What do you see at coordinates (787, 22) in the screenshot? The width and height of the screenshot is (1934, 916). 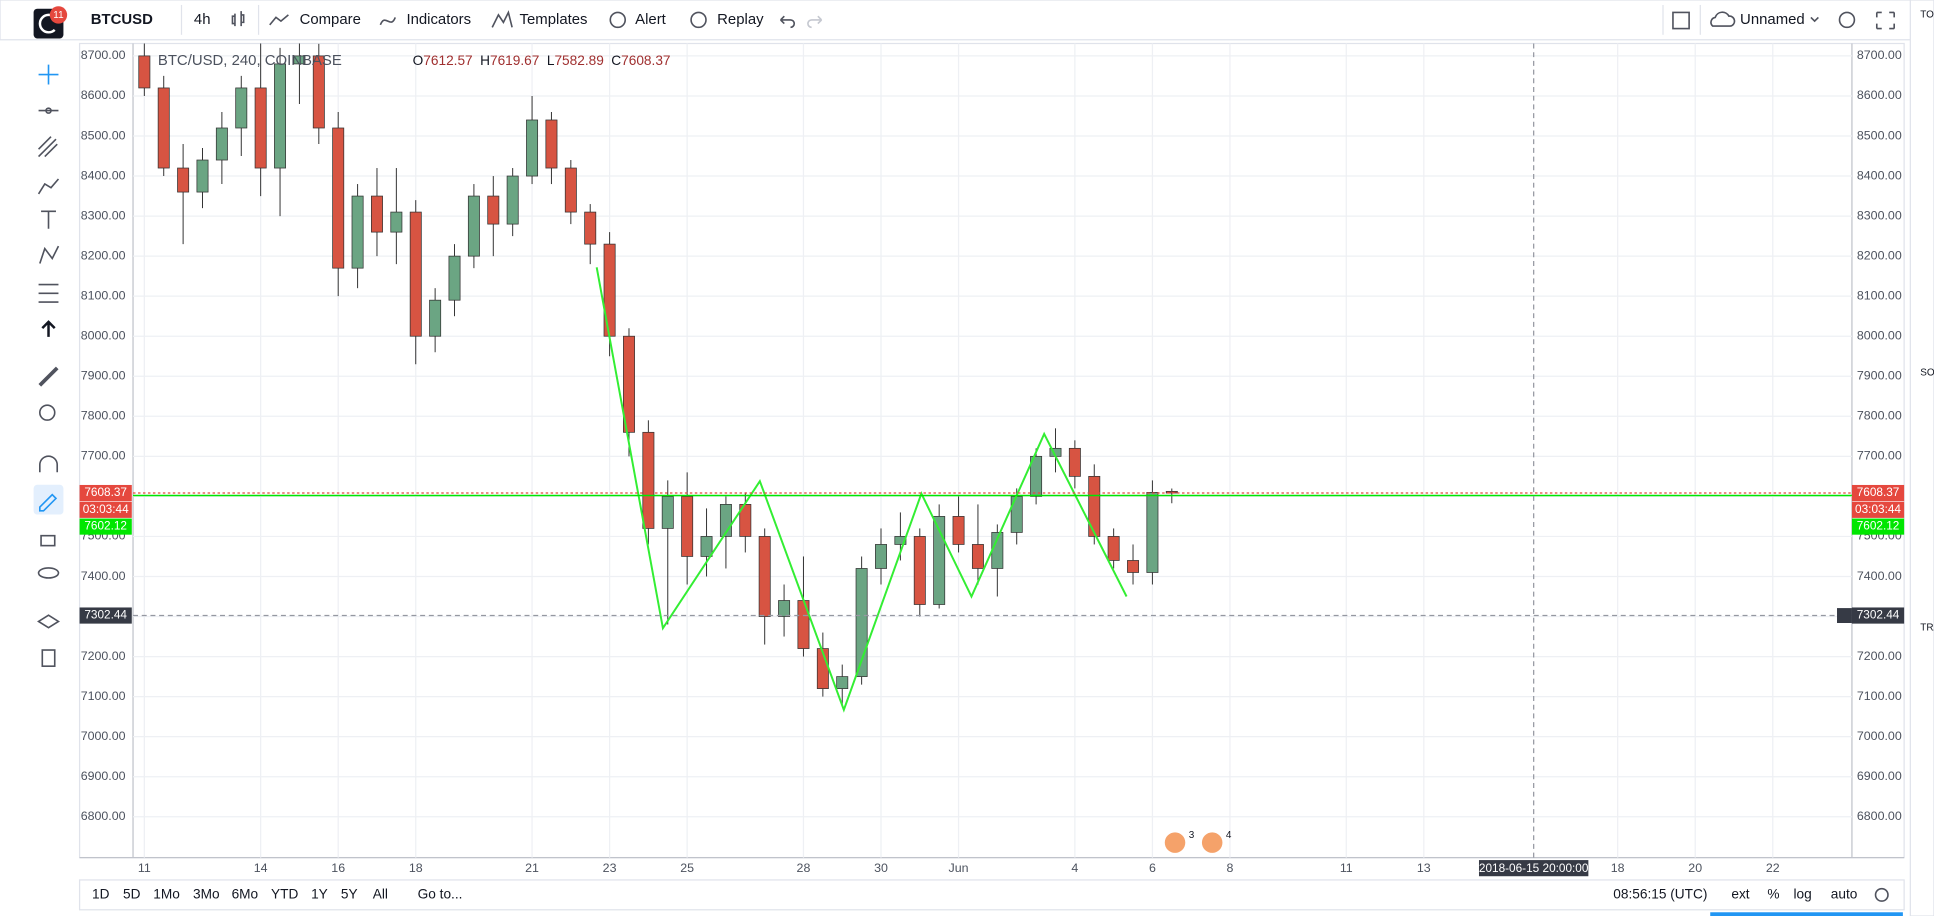 I see `undo-button` at bounding box center [787, 22].